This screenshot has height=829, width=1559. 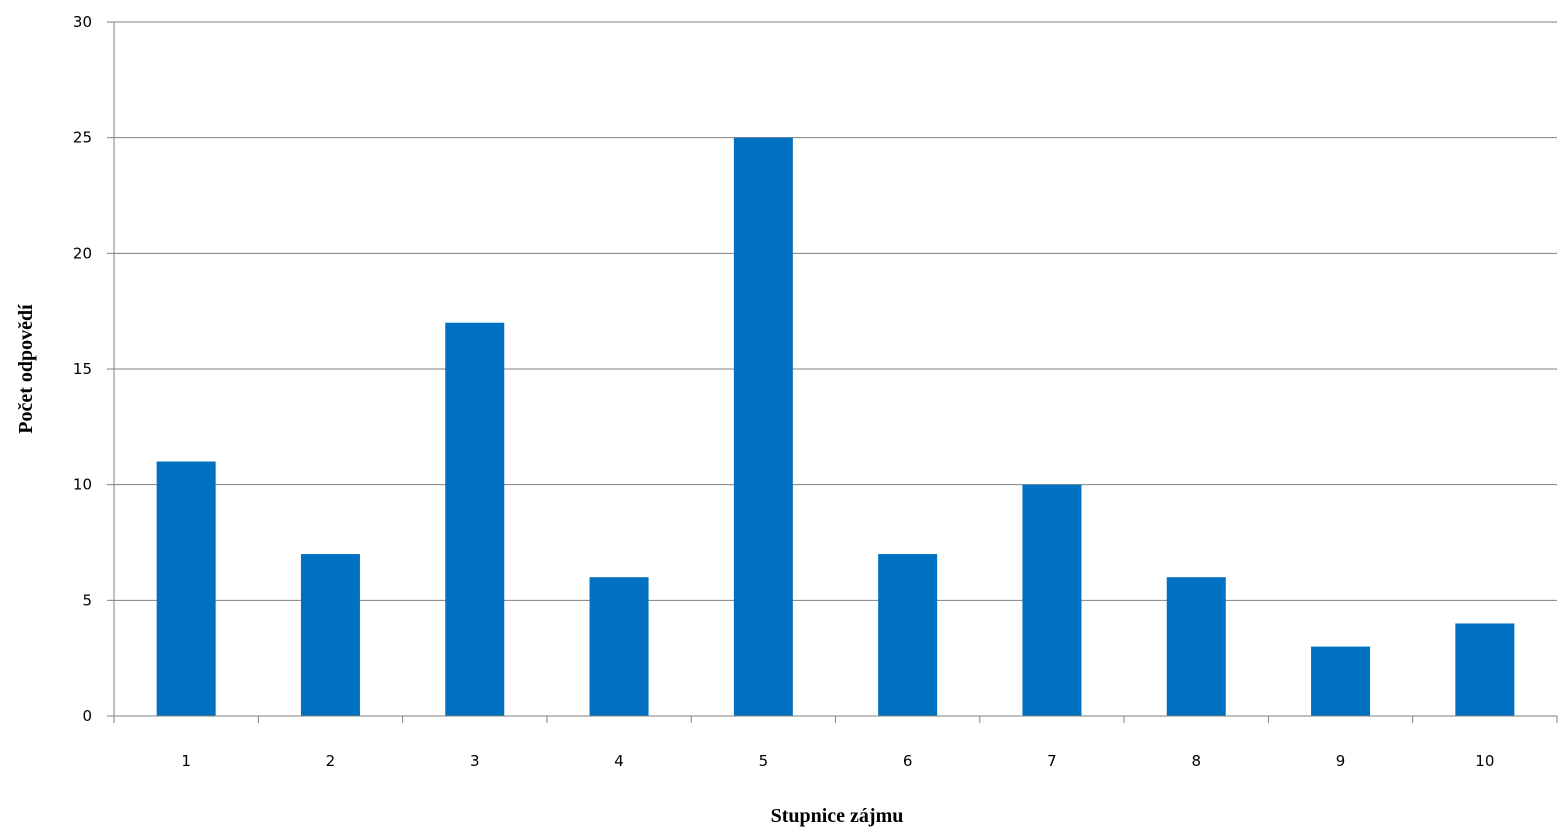 What do you see at coordinates (619, 761) in the screenshot?
I see `x-tick-label: 4` at bounding box center [619, 761].